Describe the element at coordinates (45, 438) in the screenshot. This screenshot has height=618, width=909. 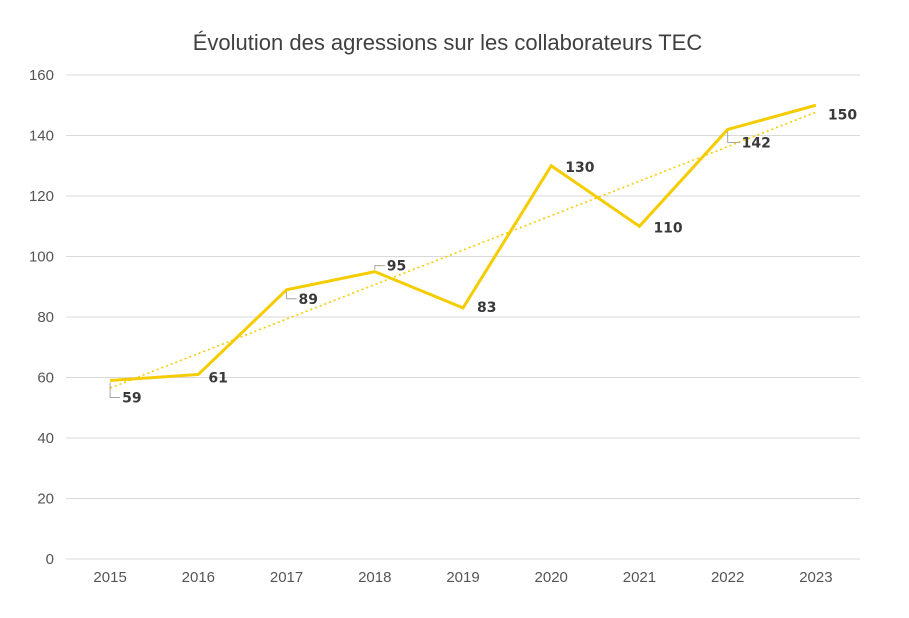
I see `y-tick-label: 40` at that location.